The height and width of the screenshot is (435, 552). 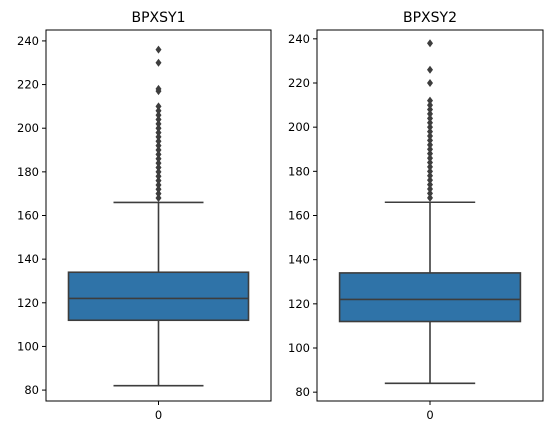 What do you see at coordinates (159, 18) in the screenshot?
I see `chart-title: BPXSY1` at bounding box center [159, 18].